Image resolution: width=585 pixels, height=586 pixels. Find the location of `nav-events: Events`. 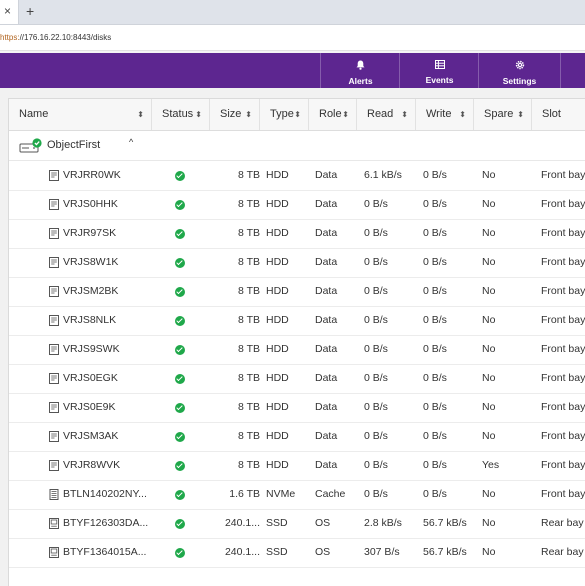

nav-events: Events is located at coordinates (439, 70).